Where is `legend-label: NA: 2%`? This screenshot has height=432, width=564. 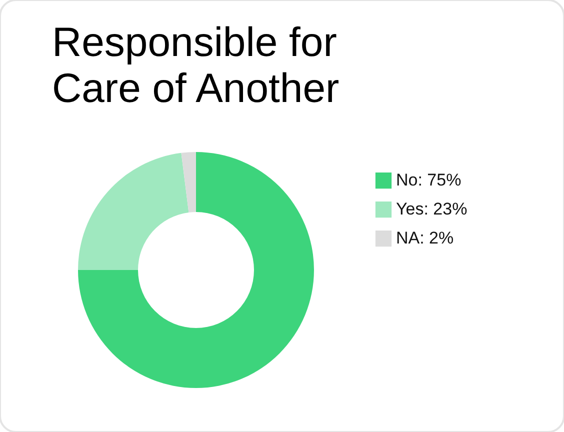
legend-label: NA: 2% is located at coordinates (425, 238).